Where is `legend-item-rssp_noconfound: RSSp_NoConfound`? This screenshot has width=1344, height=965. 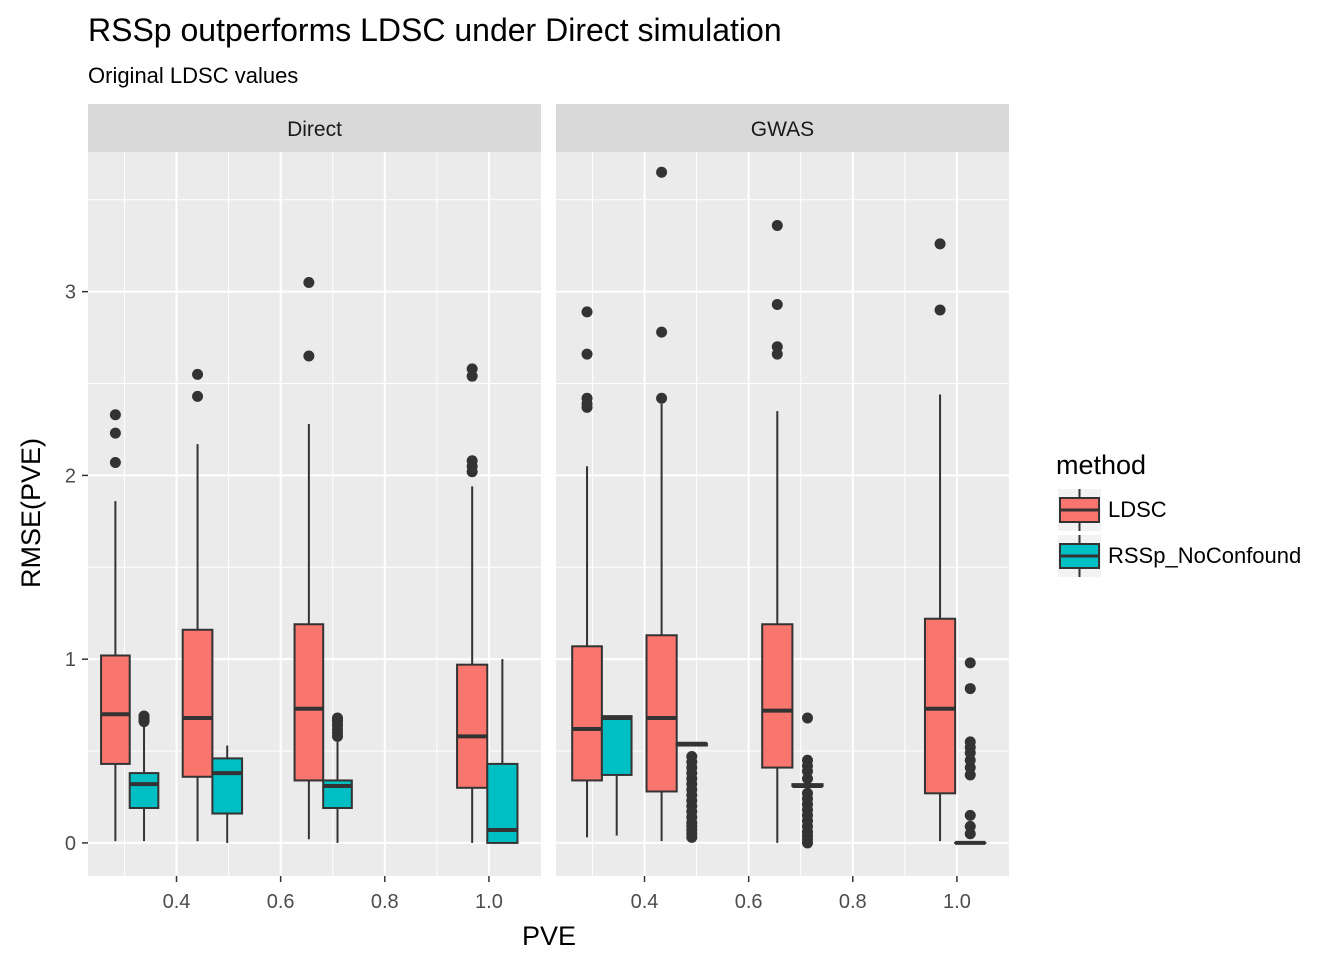 legend-item-rssp_noconfound: RSSp_NoConfound is located at coordinates (1179, 556).